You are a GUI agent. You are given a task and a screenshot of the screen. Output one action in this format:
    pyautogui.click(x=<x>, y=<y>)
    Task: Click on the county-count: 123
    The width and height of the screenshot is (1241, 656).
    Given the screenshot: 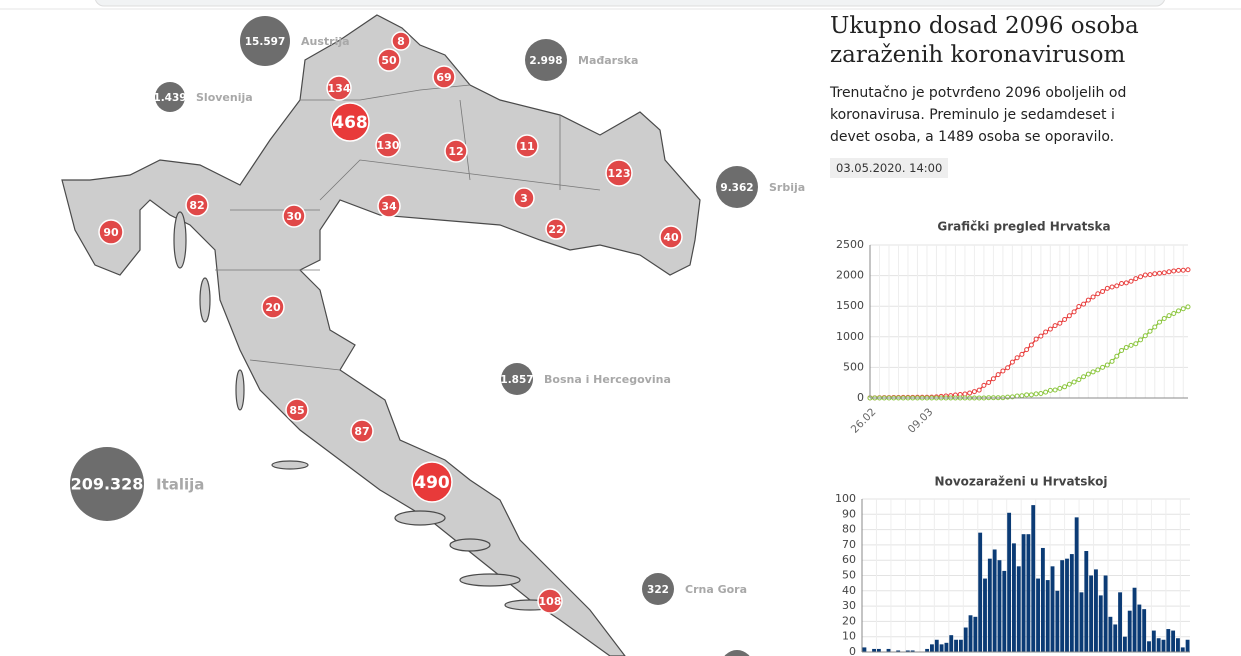 What is the action you would take?
    pyautogui.click(x=619, y=173)
    